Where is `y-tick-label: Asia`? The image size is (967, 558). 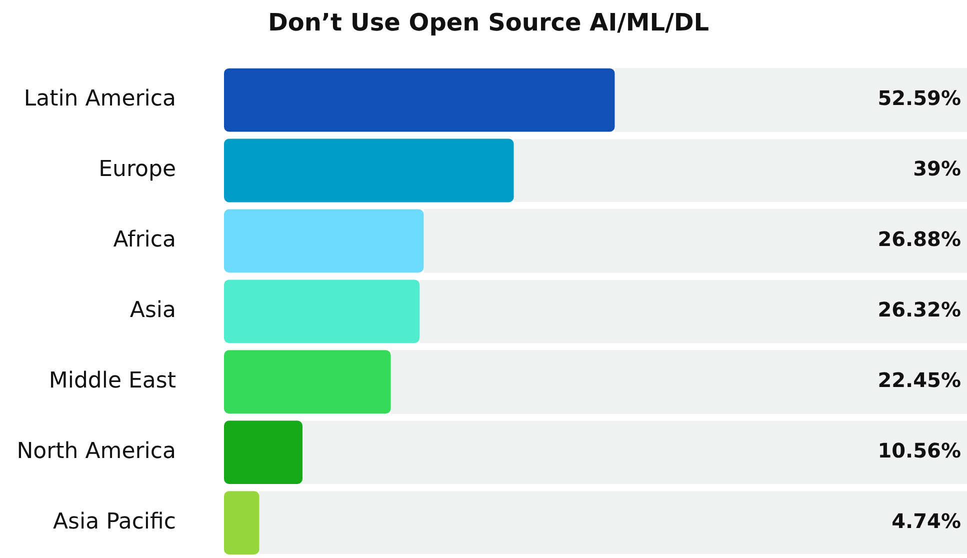 y-tick-label: Asia is located at coordinates (153, 311).